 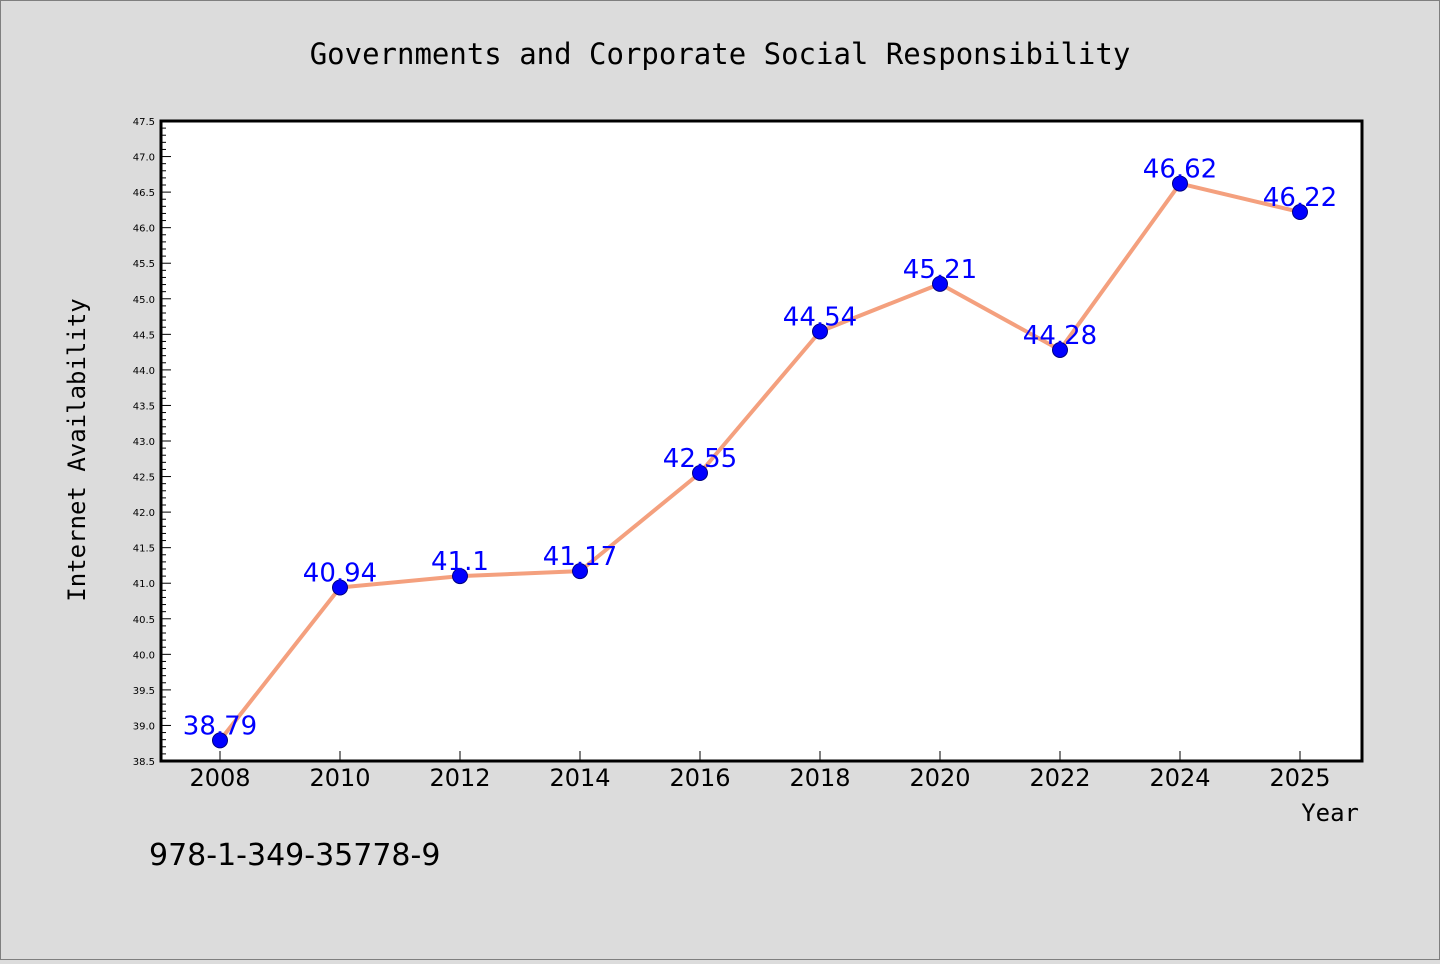 What do you see at coordinates (1330, 813) in the screenshot?
I see `x-axis-label: Year` at bounding box center [1330, 813].